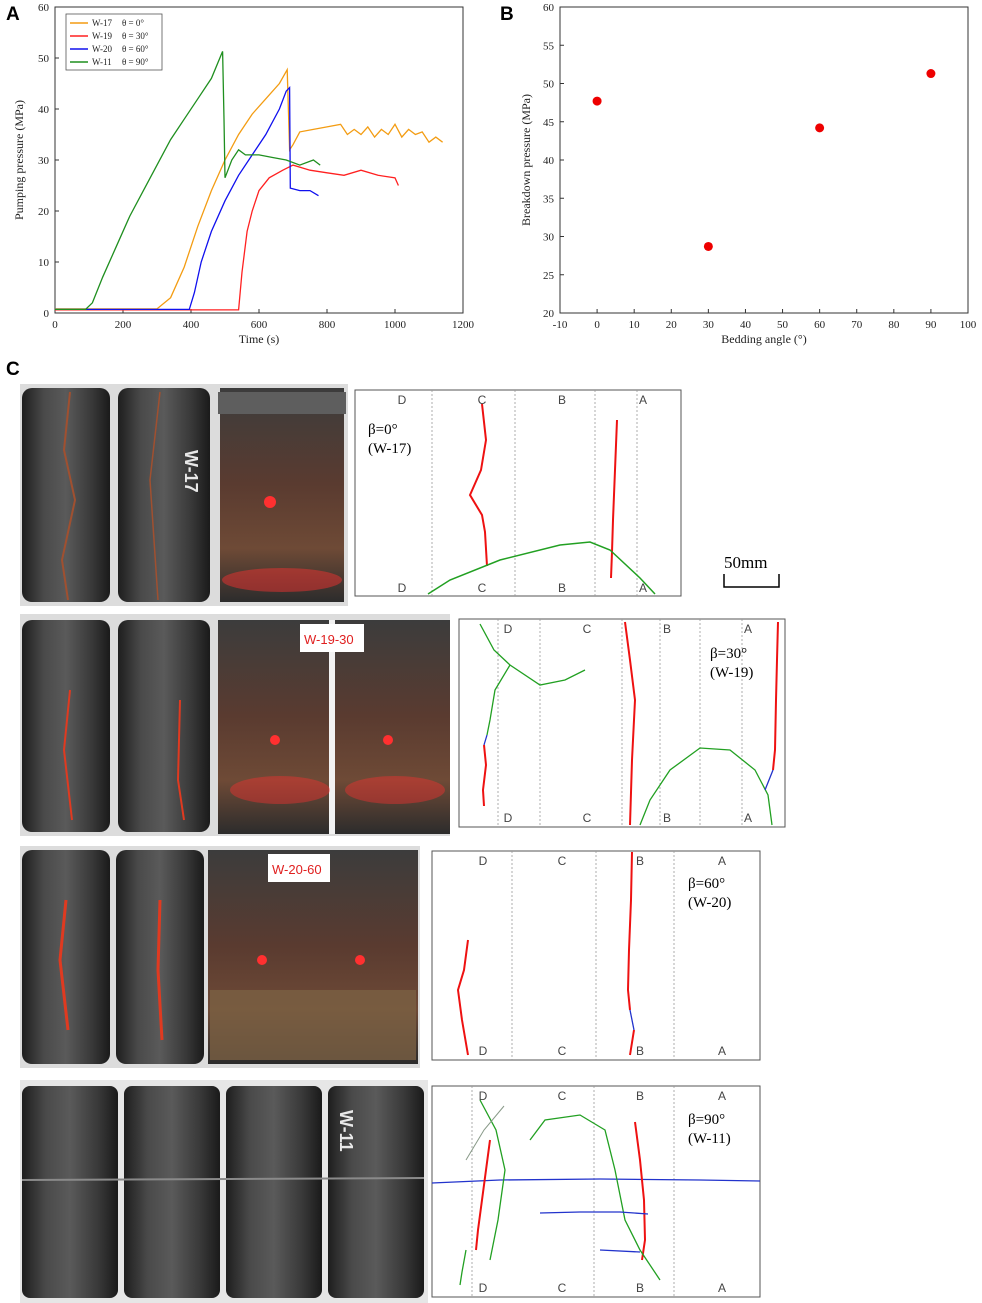 This screenshot has width=982, height=1303. Describe the element at coordinates (327, 325) in the screenshot. I see `x-tick-label: 800` at that location.